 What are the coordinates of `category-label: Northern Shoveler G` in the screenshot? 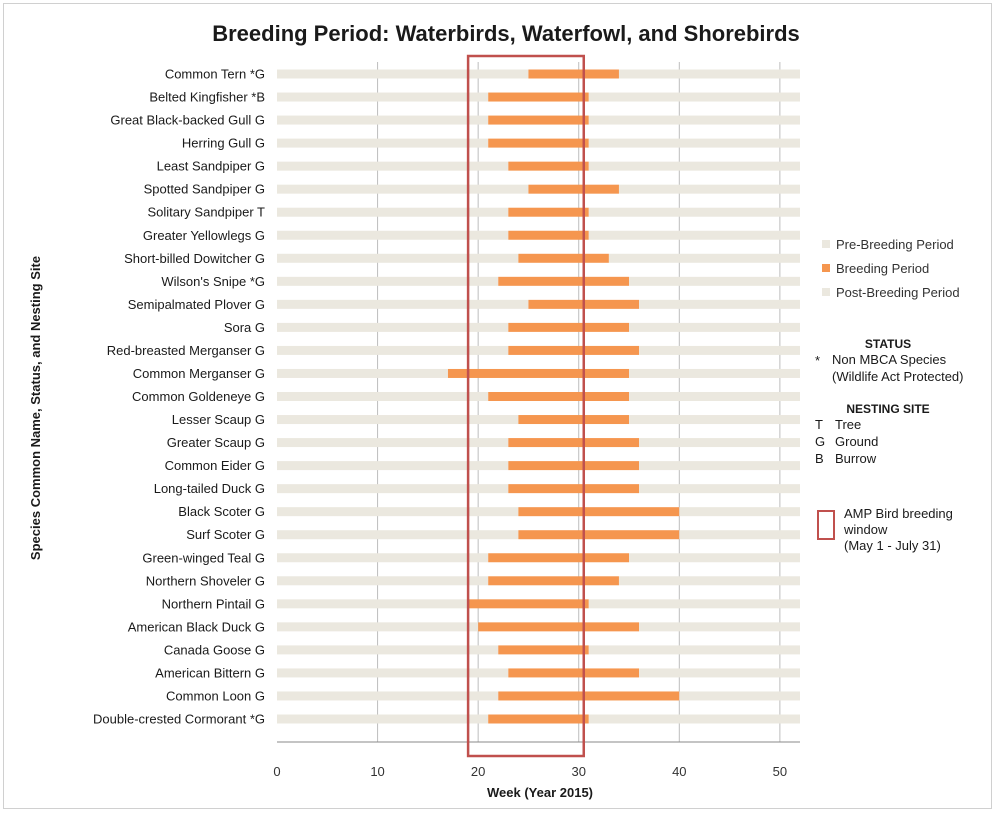 It's located at (205, 580).